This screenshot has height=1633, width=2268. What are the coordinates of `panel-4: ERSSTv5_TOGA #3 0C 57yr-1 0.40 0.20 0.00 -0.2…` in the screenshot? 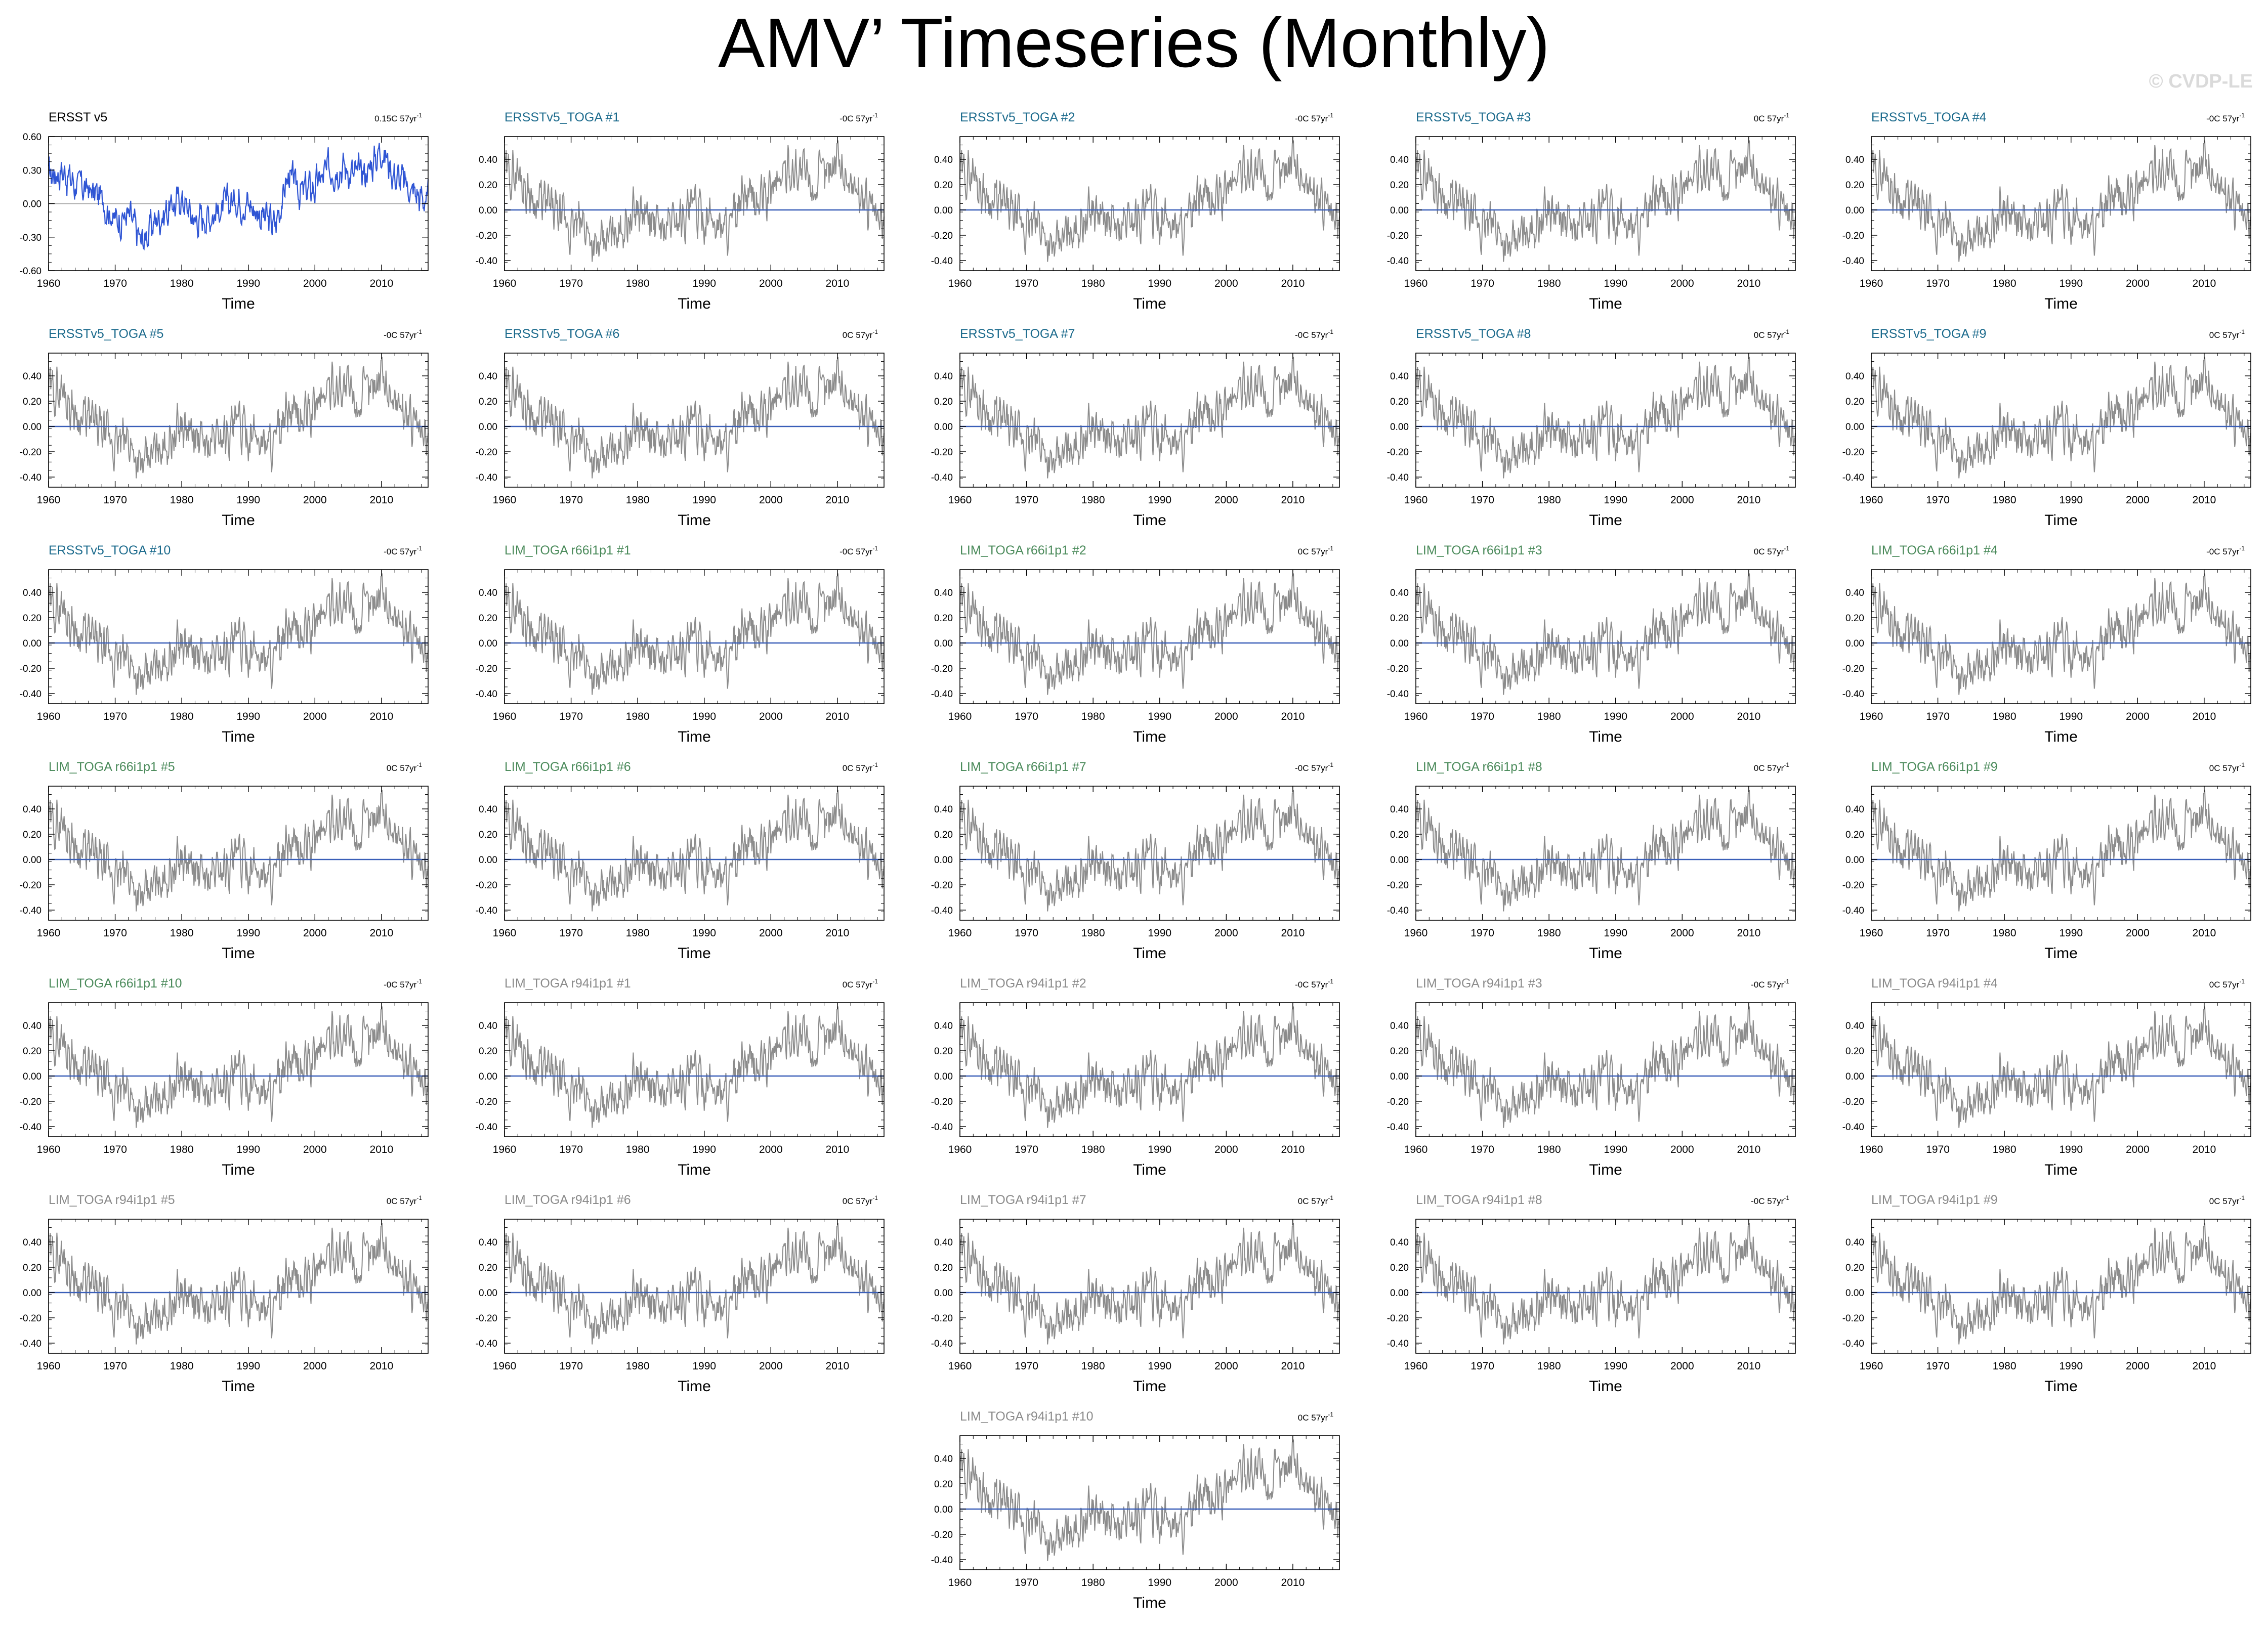 It's located at (1591, 211).